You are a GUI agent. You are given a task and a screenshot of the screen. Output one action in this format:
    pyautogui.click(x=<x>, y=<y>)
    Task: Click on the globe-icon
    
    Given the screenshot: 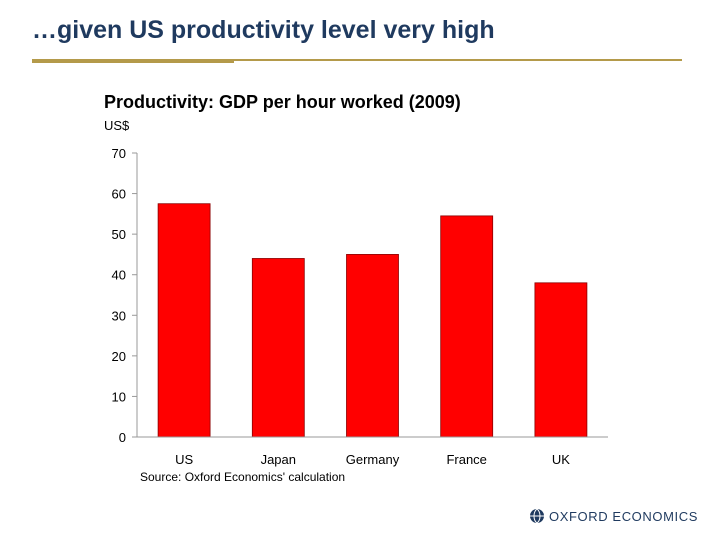 What is the action you would take?
    pyautogui.click(x=537, y=516)
    